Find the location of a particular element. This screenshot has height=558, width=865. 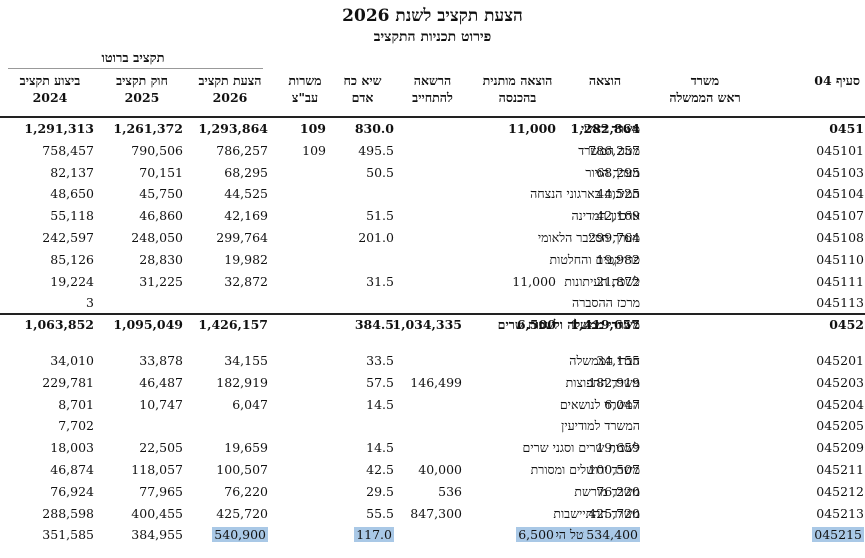

page-title: הצעת תקציב לשנת 2026 is located at coordinates (432, 16).